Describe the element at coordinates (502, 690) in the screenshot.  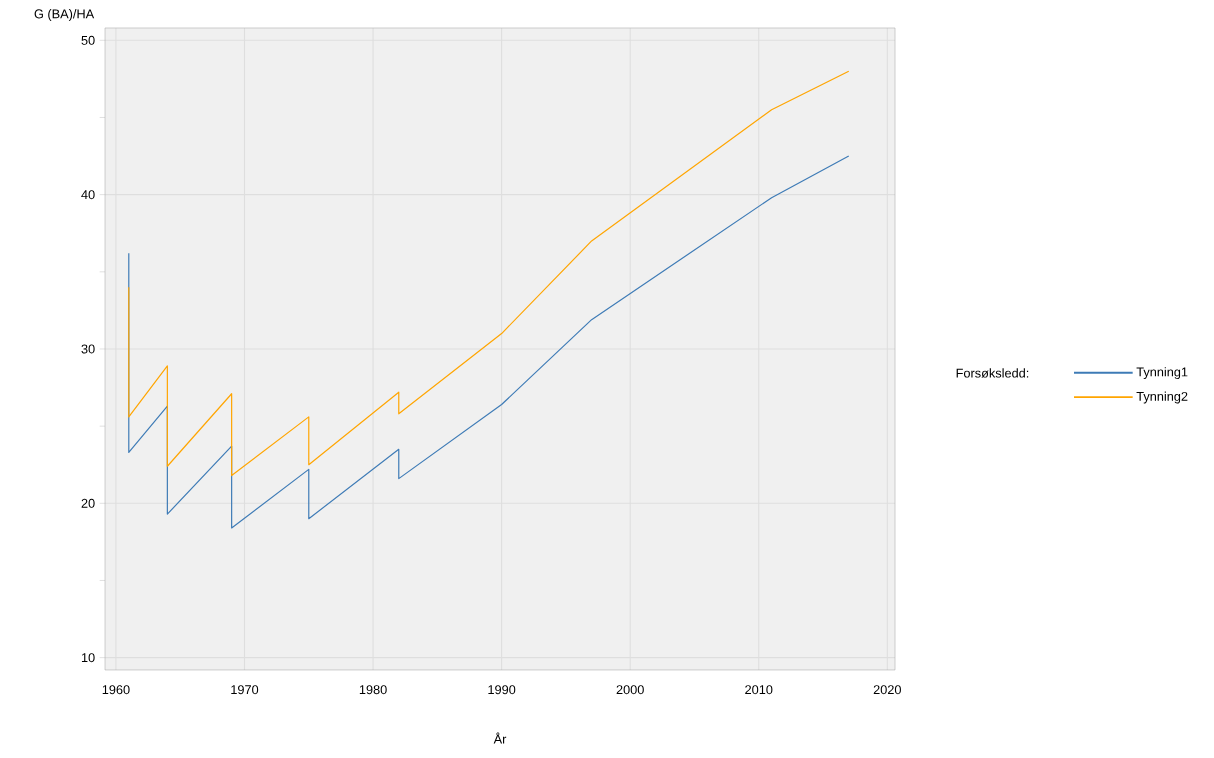
I see `x-tick-label: 1990` at that location.